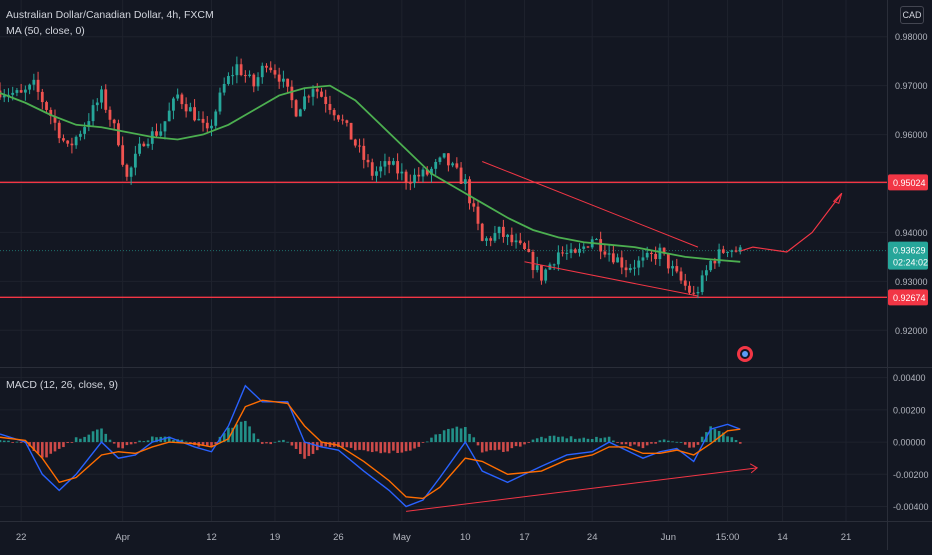 This screenshot has width=932, height=555. What do you see at coordinates (911, 331) in the screenshot?
I see `price-tick-label: 0.92000` at bounding box center [911, 331].